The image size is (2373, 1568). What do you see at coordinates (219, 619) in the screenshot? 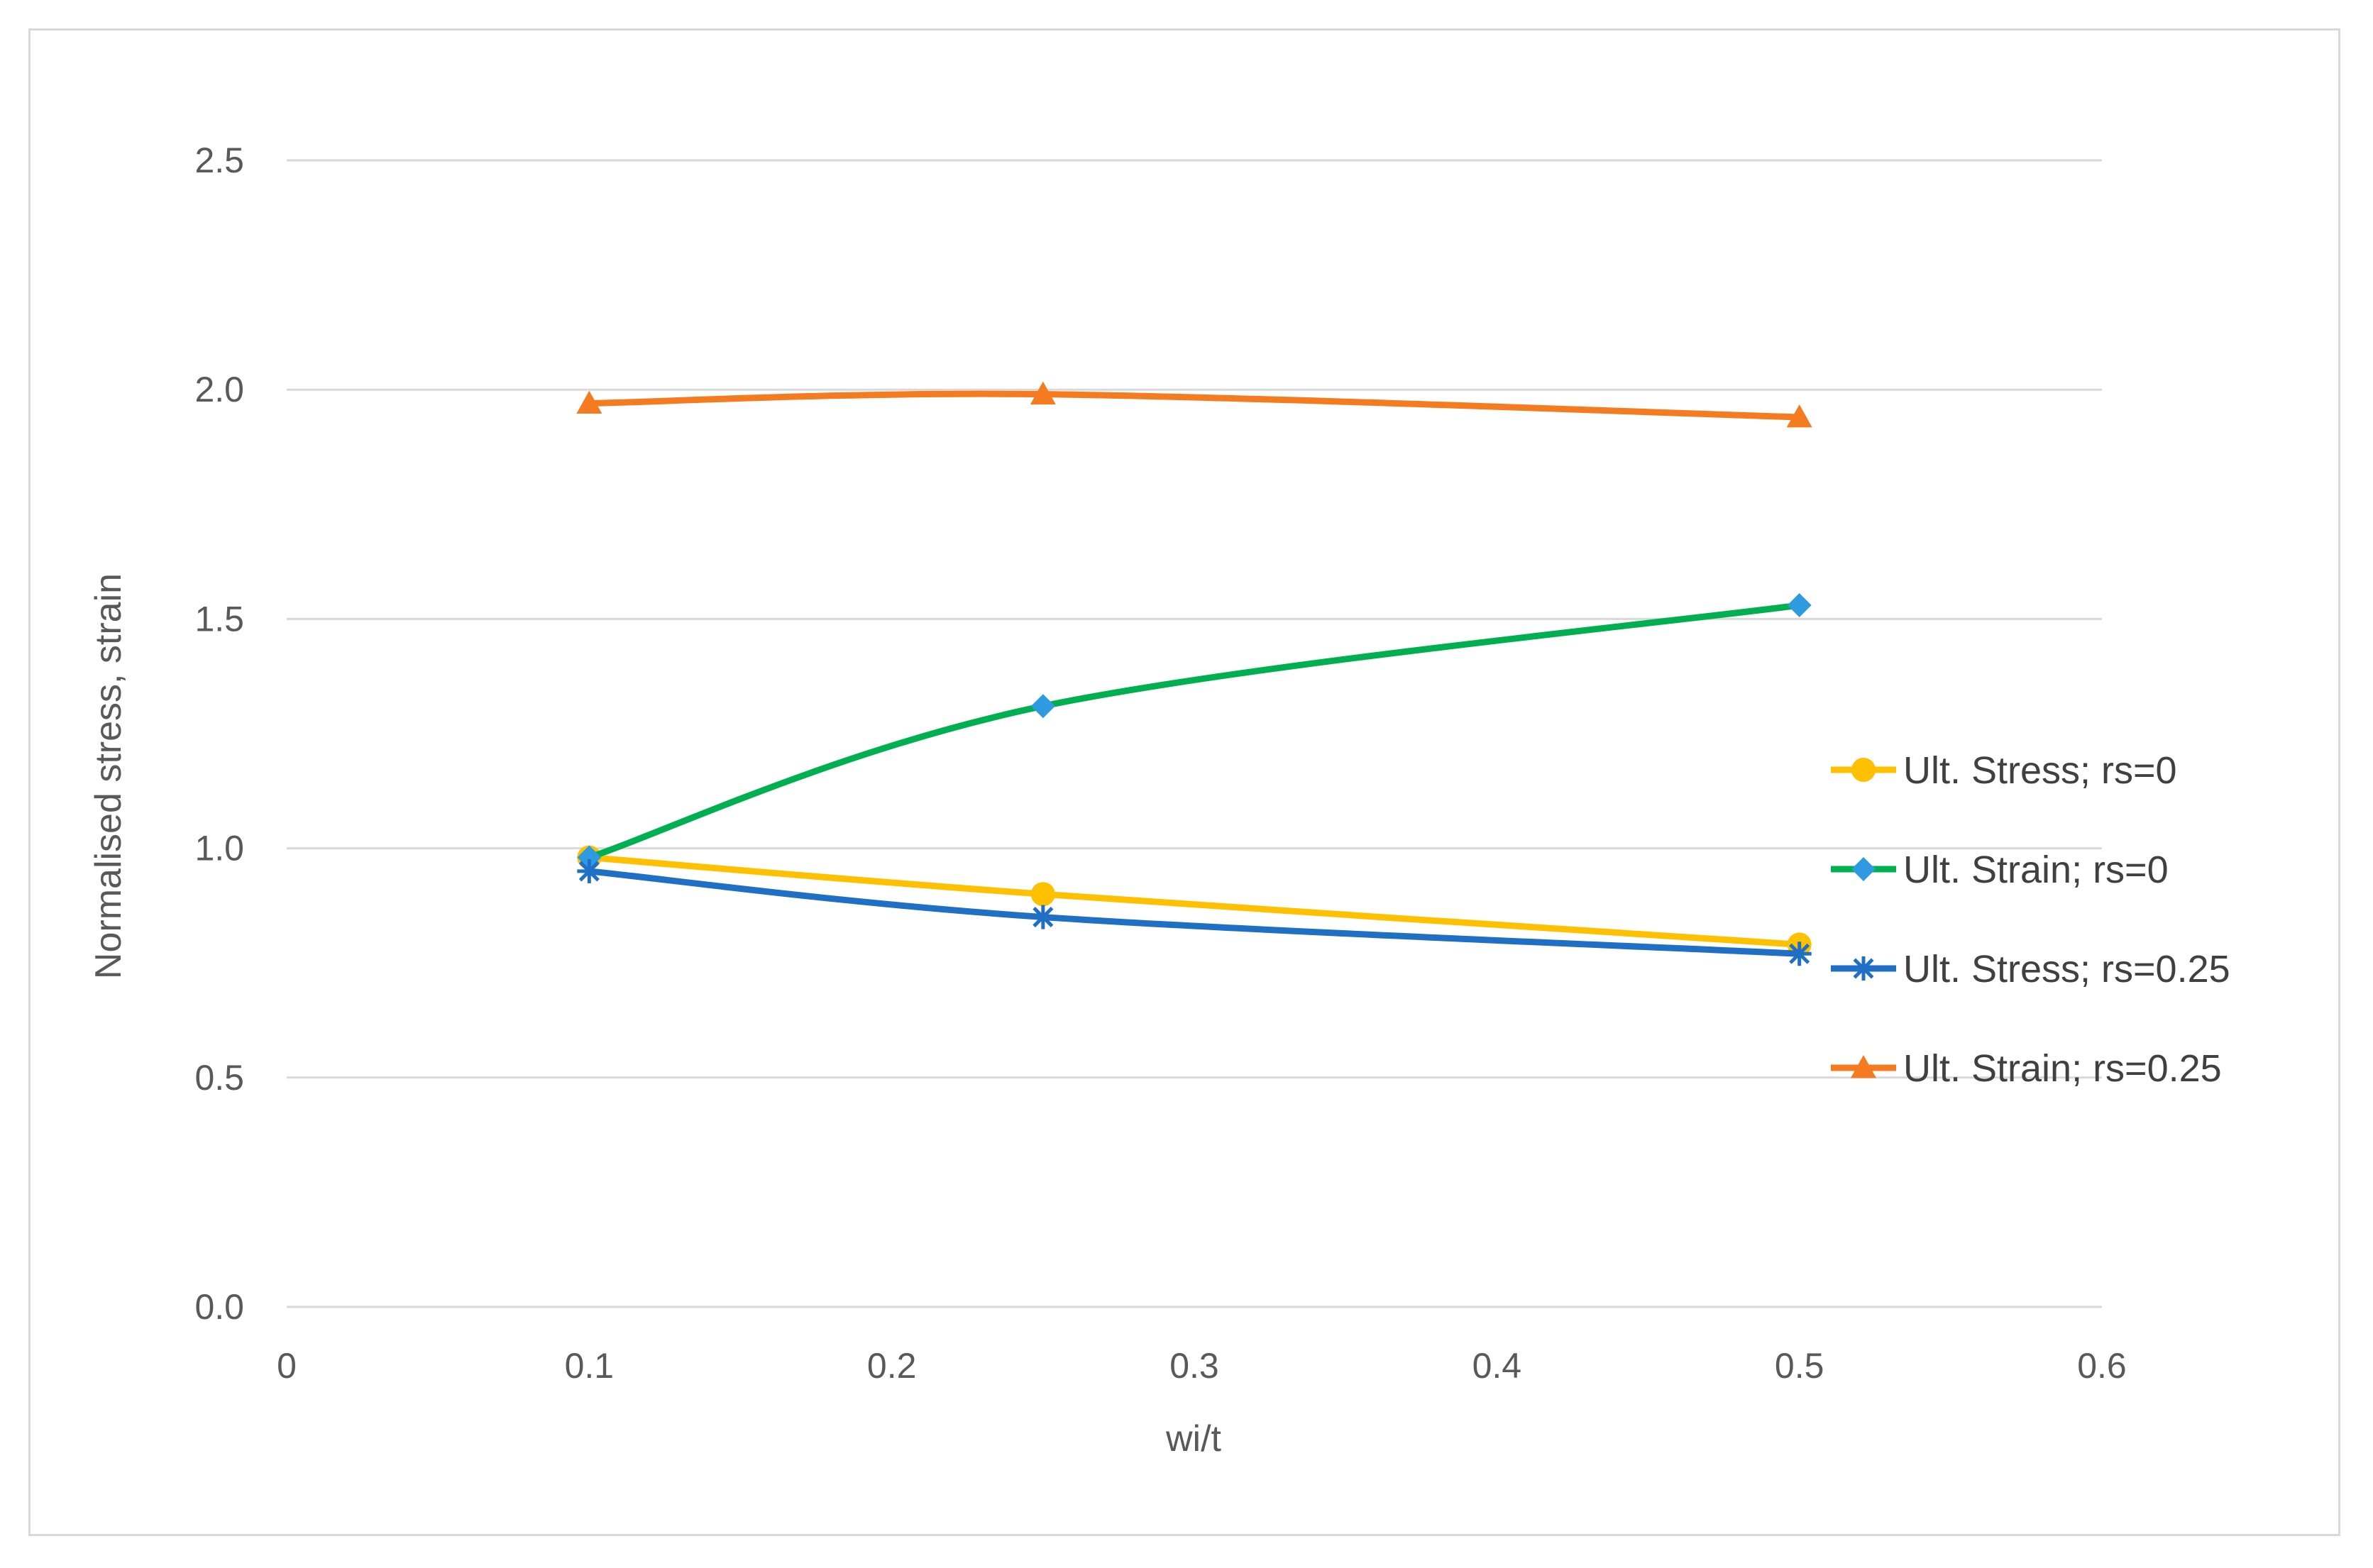
I see `y-tick-label: 1.5` at bounding box center [219, 619].